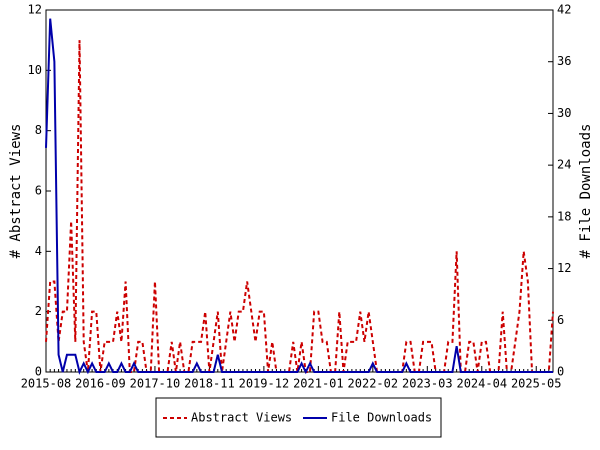 The height and width of the screenshot is (450, 600). I want to click on legend-box, so click(298, 417).